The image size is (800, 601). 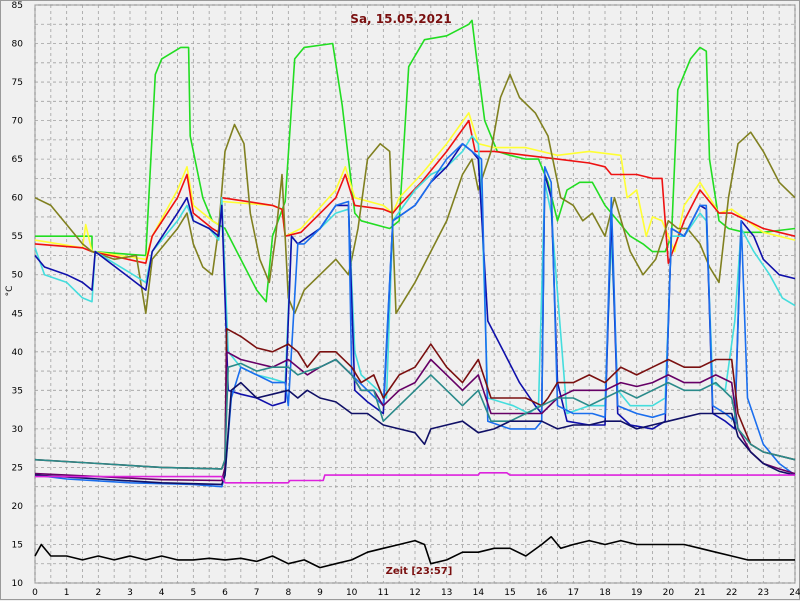 I want to click on x-tick-label: 18, so click(x=605, y=593).